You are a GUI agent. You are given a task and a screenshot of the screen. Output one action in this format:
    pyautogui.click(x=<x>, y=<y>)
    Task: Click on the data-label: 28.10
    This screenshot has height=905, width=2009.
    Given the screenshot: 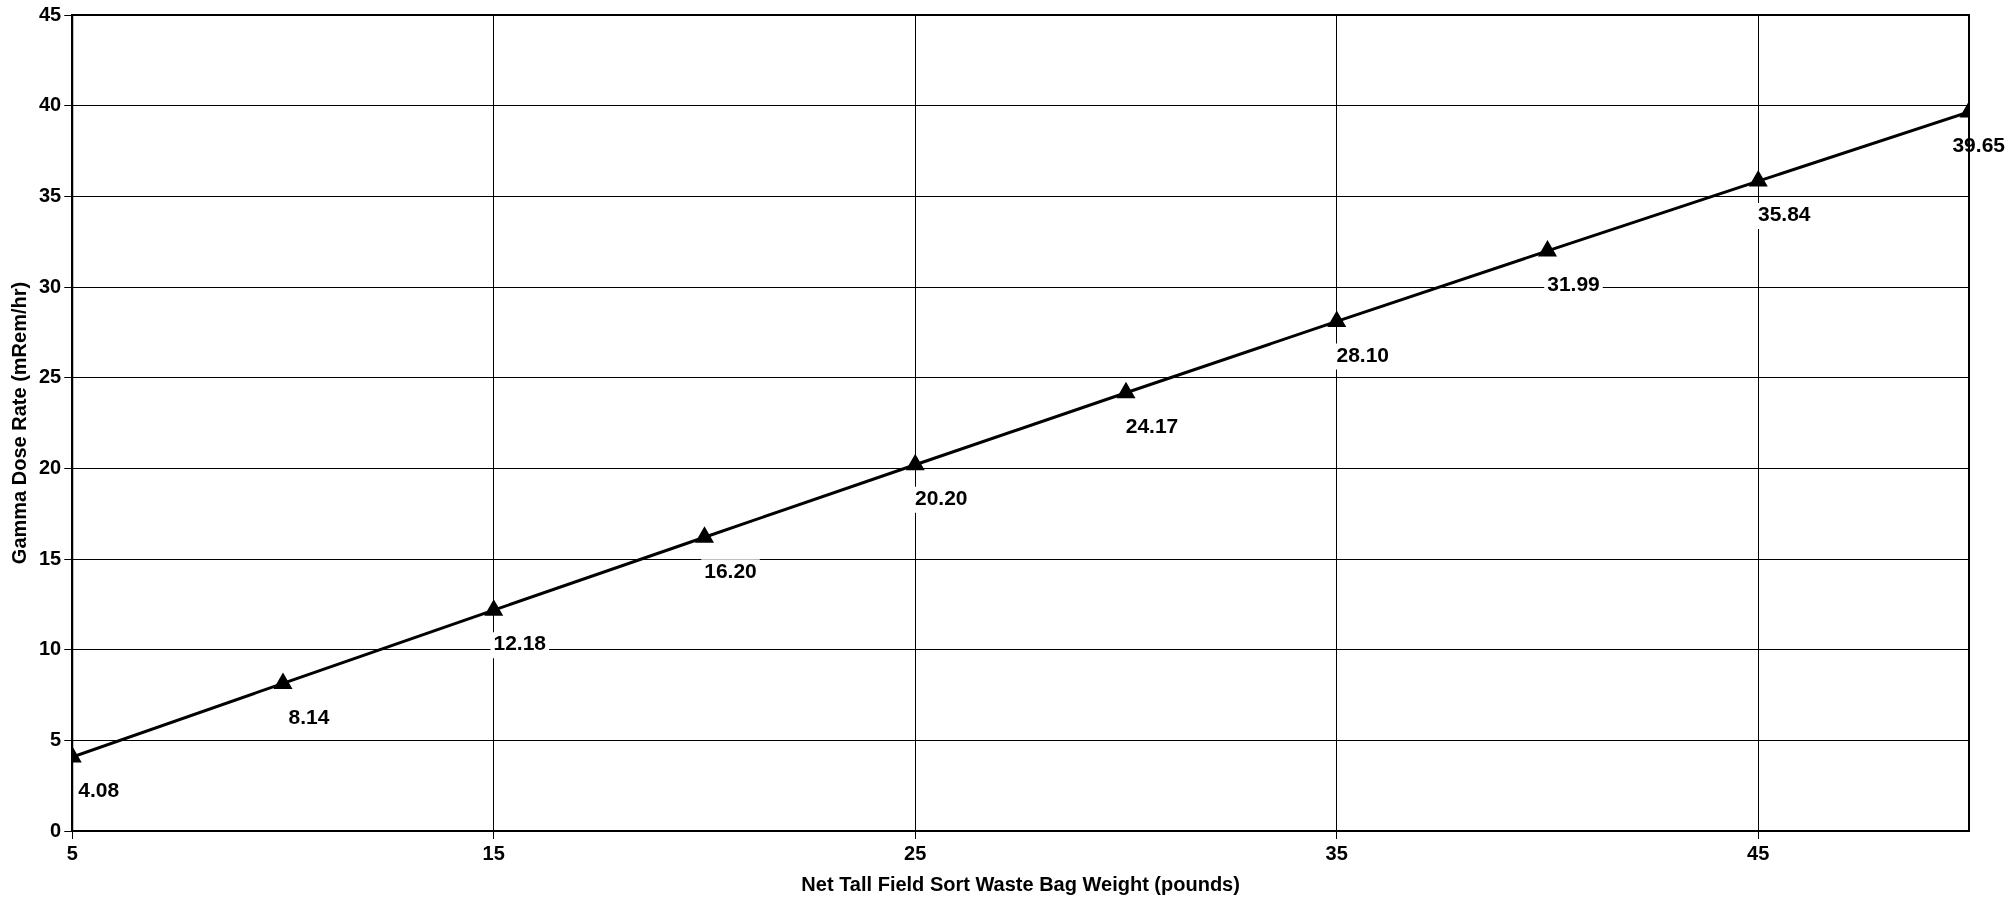 What is the action you would take?
    pyautogui.click(x=1363, y=354)
    